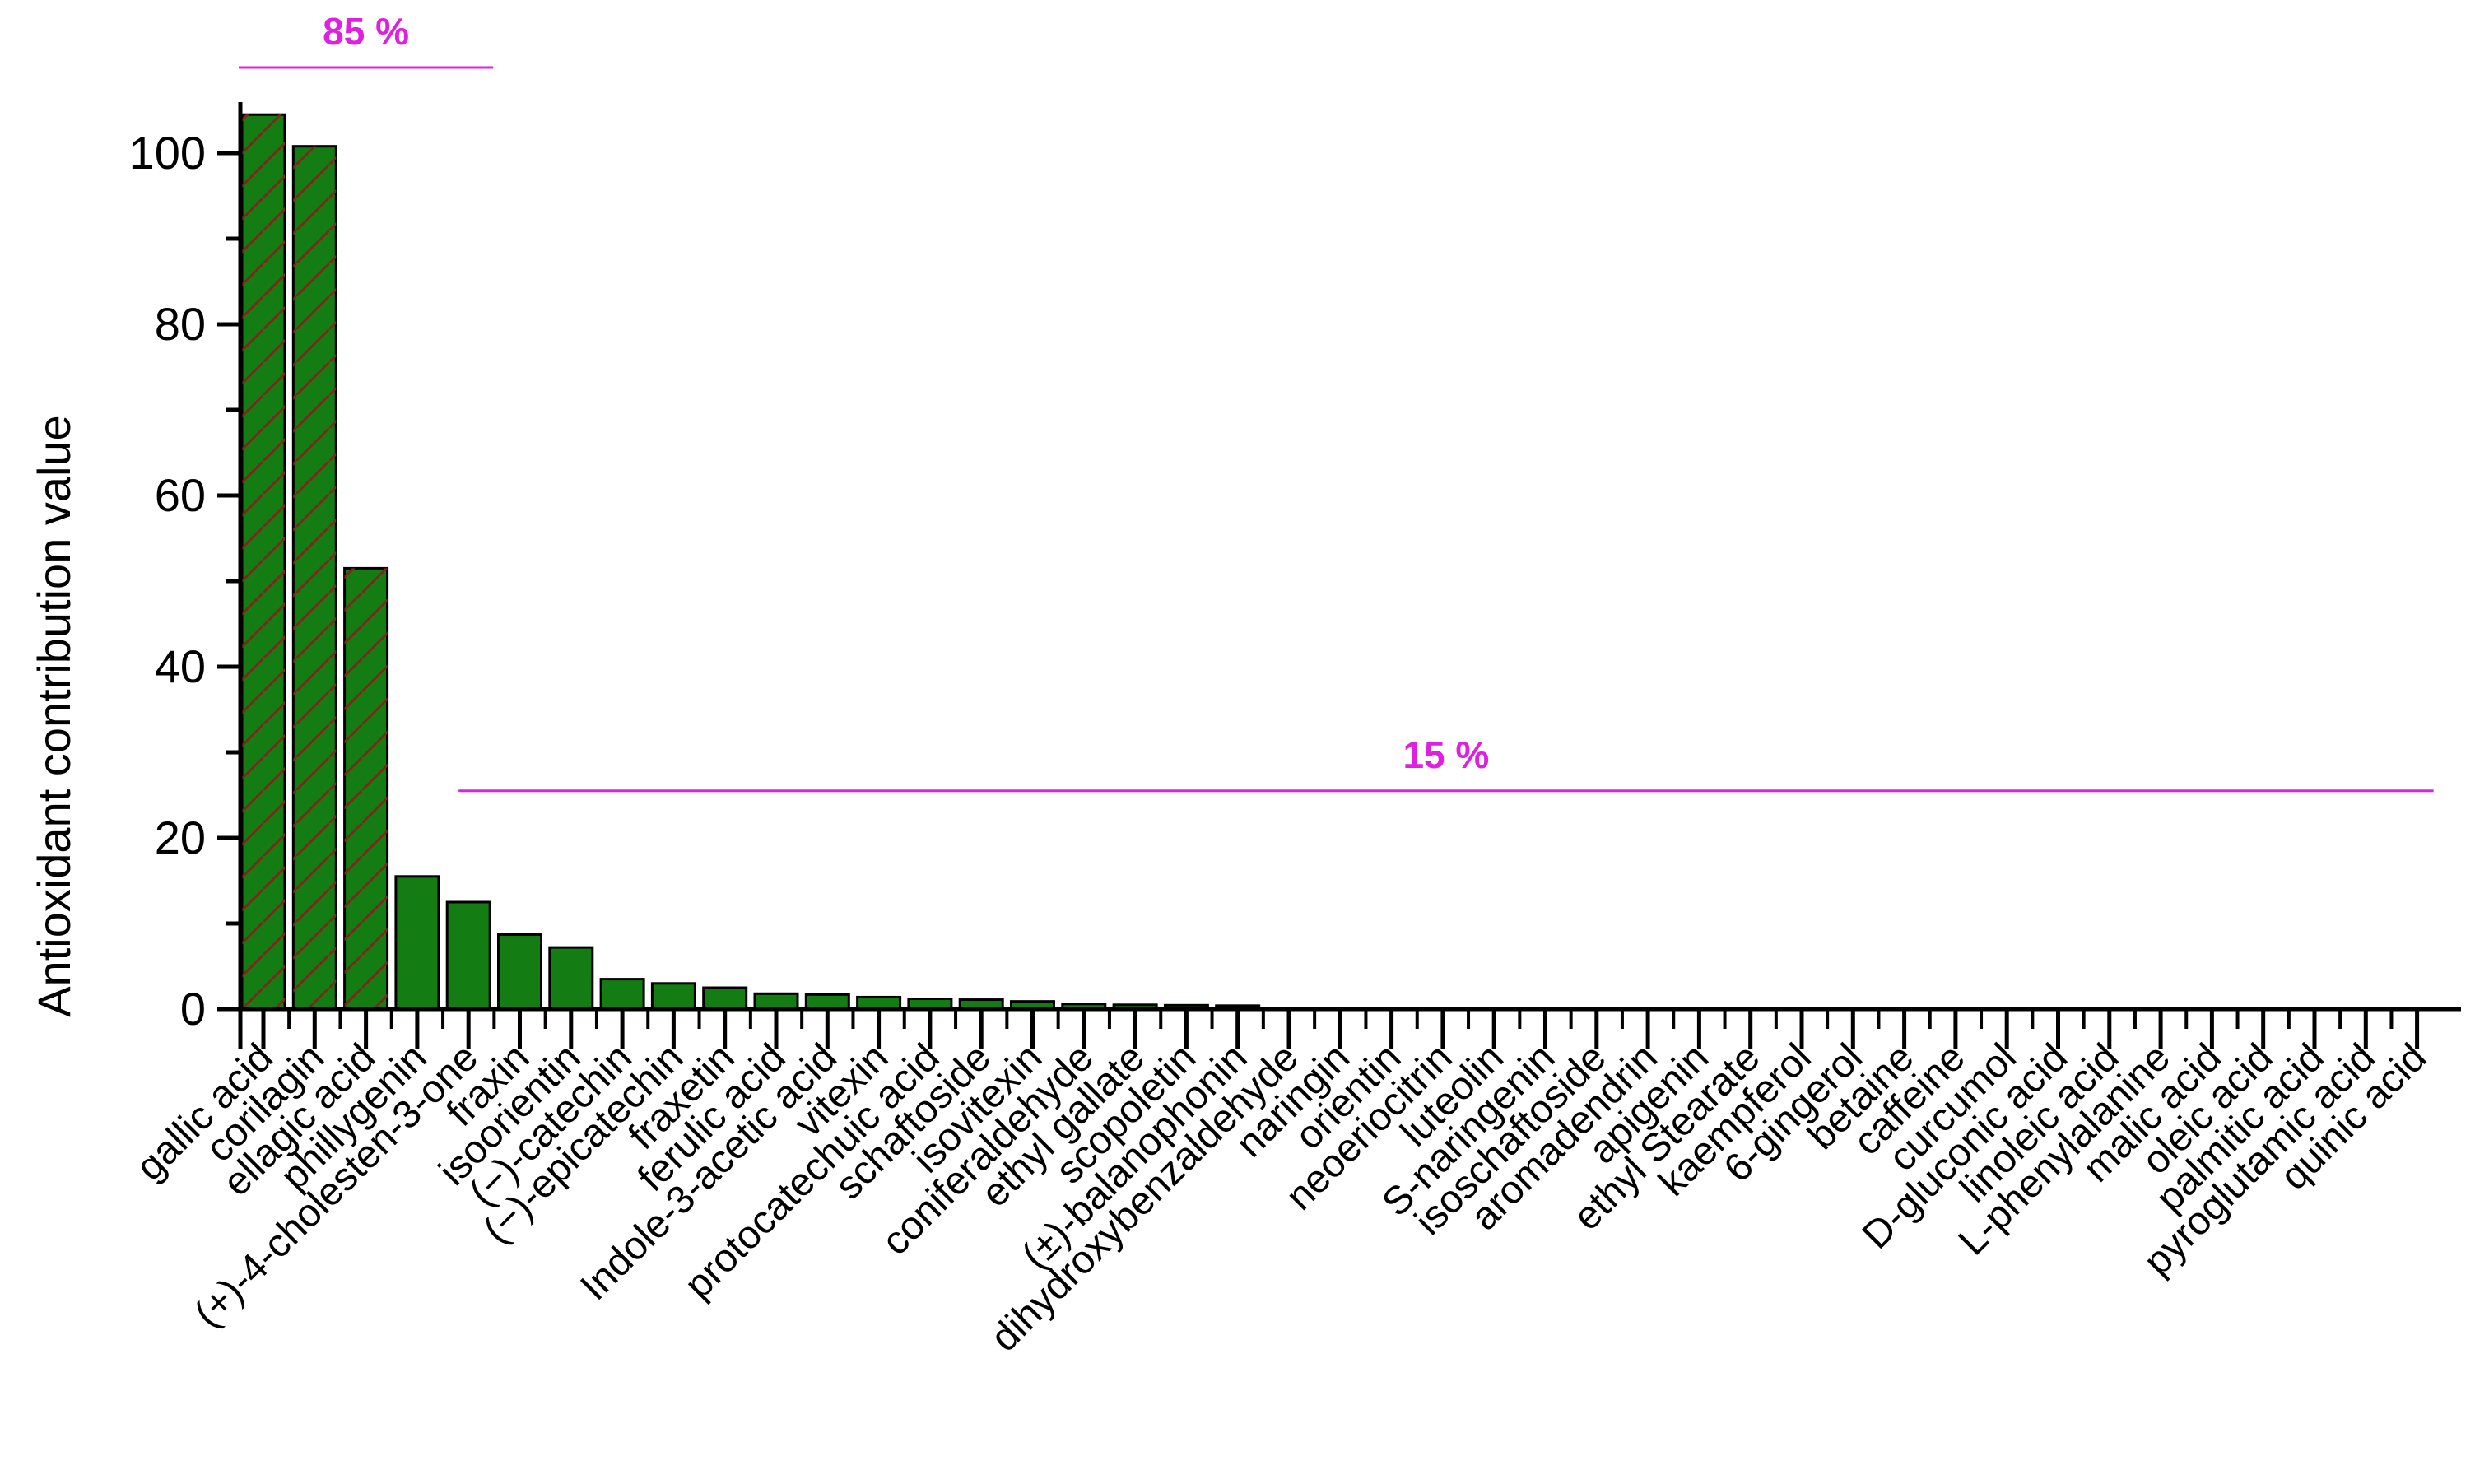 This screenshot has width=2475, height=1484. Describe the element at coordinates (180, 324) in the screenshot. I see `y-tick-label: 80` at that location.